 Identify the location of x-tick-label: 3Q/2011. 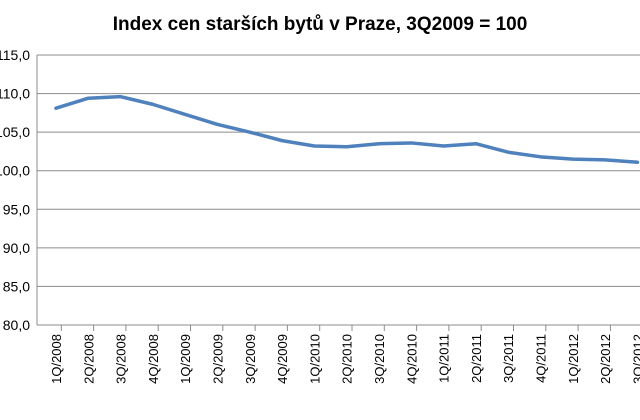
(508, 358).